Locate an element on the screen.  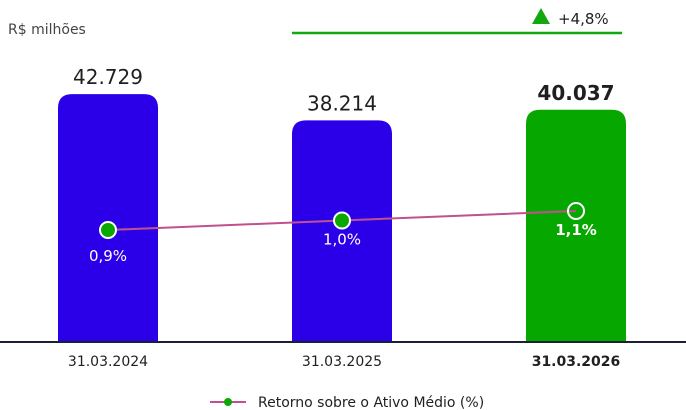
x-tick-label: 31.03.2026 is located at coordinates (576, 362).